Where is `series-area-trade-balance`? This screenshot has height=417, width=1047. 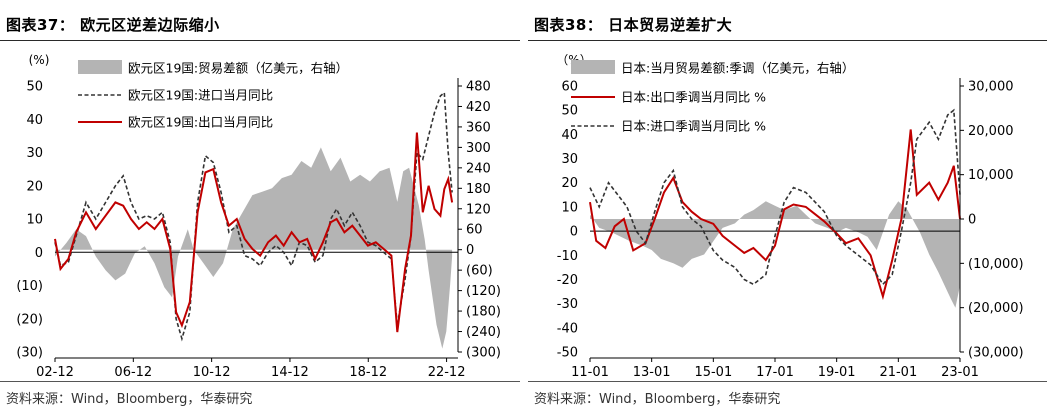
series-area-trade-balance is located at coordinates (775, 254).